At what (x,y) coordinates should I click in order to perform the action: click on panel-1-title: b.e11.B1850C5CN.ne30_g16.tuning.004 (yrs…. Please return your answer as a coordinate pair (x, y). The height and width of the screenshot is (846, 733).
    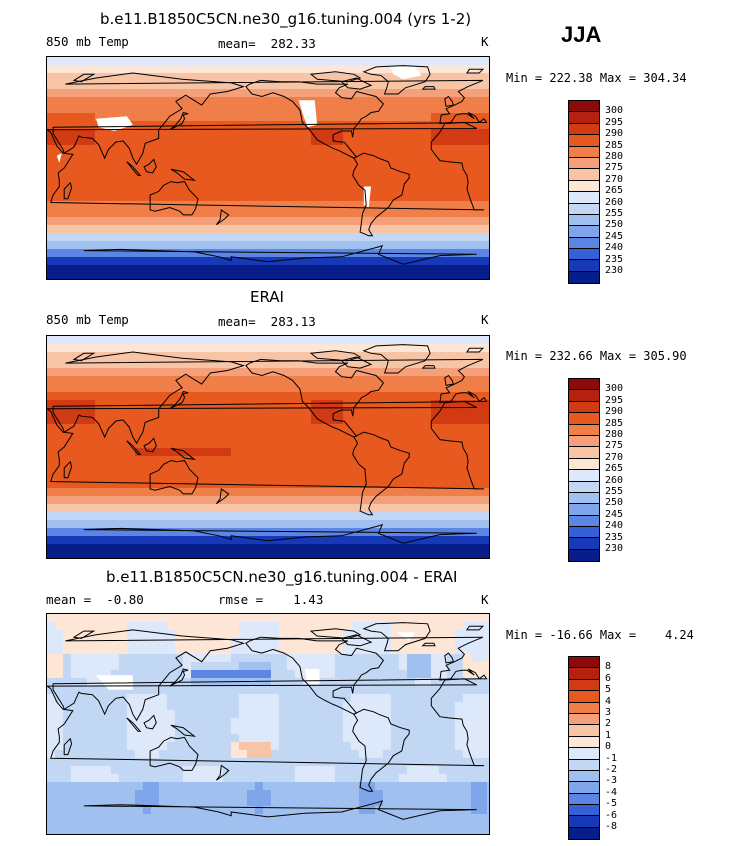
    Looking at the image, I should click on (286, 19).